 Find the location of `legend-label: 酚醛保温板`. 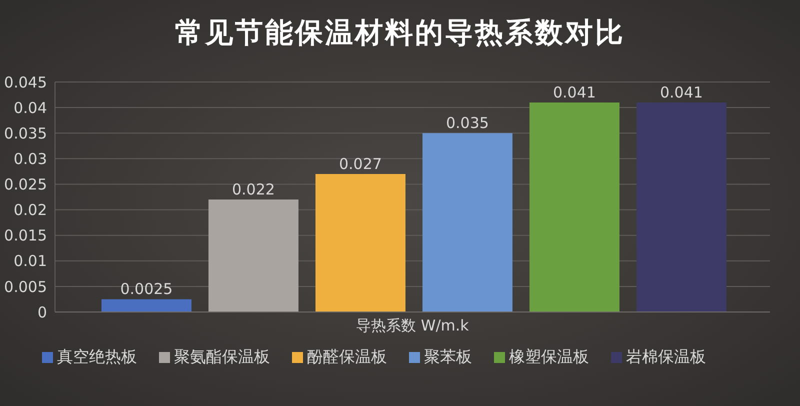

legend-label: 酚醛保温板 is located at coordinates (347, 356).